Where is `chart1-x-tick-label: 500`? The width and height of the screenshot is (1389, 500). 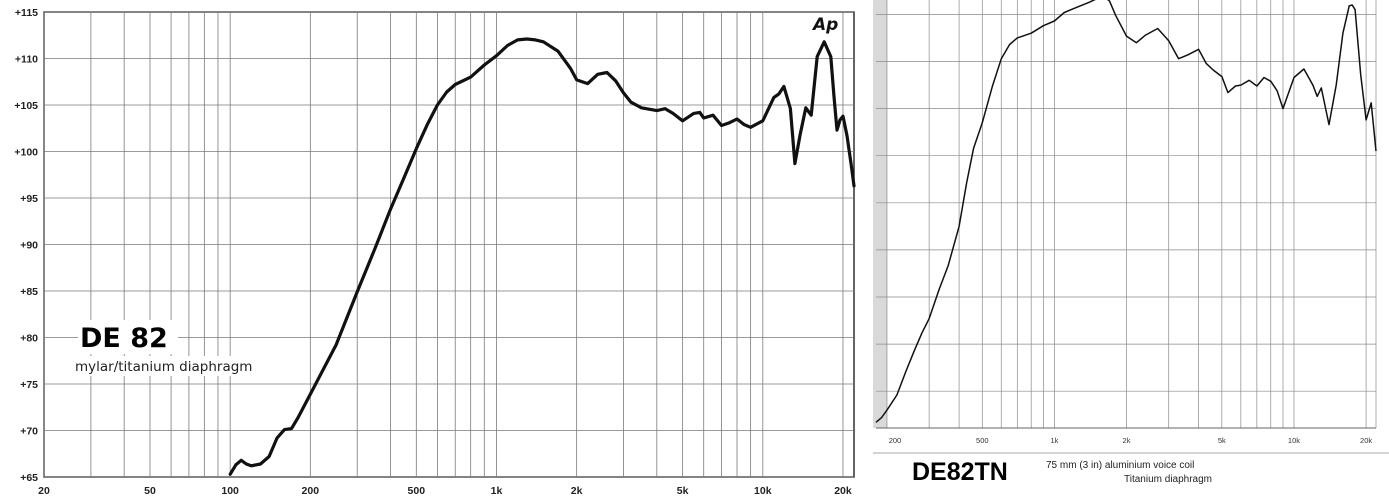
chart1-x-tick-label: 500 is located at coordinates (417, 491).